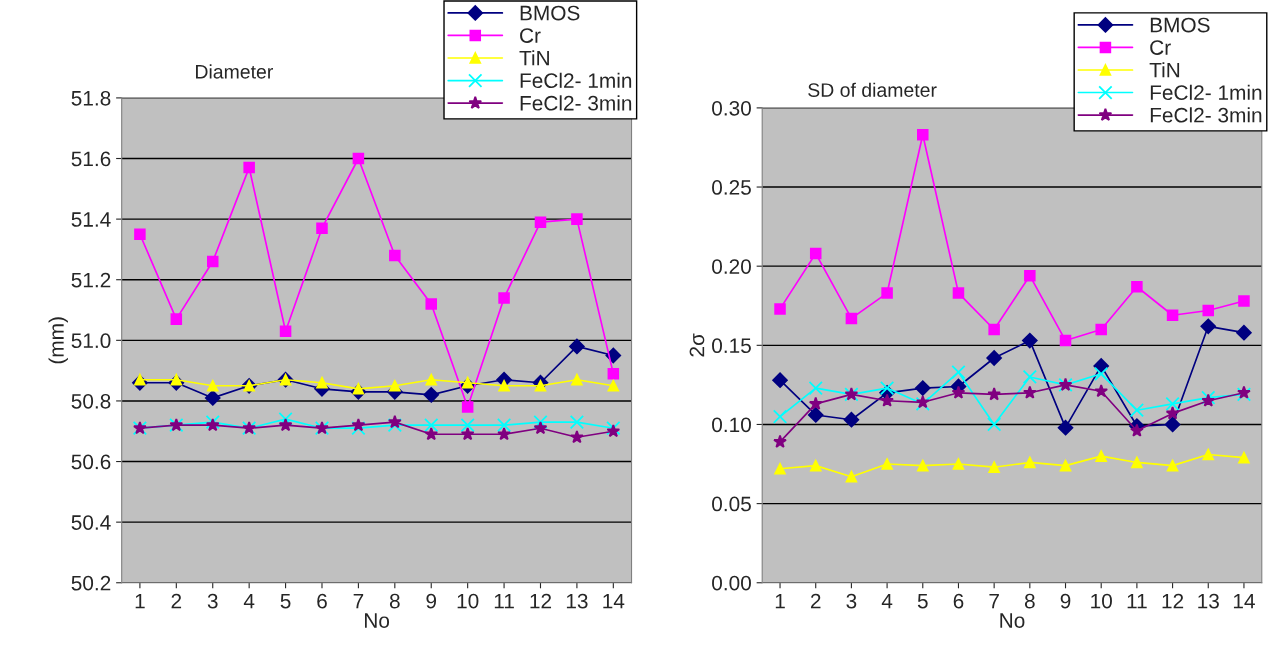 The image size is (1281, 666). What do you see at coordinates (731, 583) in the screenshot?
I see `y-tick-label: 0.00` at bounding box center [731, 583].